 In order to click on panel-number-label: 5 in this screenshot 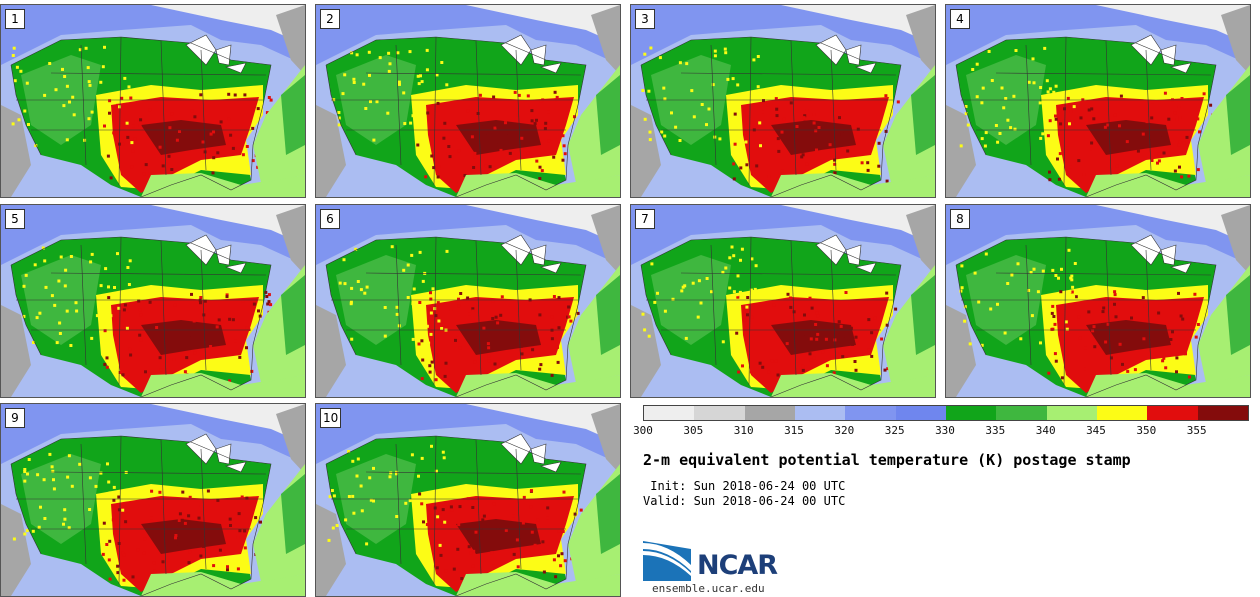, I will do `click(15, 219)`.